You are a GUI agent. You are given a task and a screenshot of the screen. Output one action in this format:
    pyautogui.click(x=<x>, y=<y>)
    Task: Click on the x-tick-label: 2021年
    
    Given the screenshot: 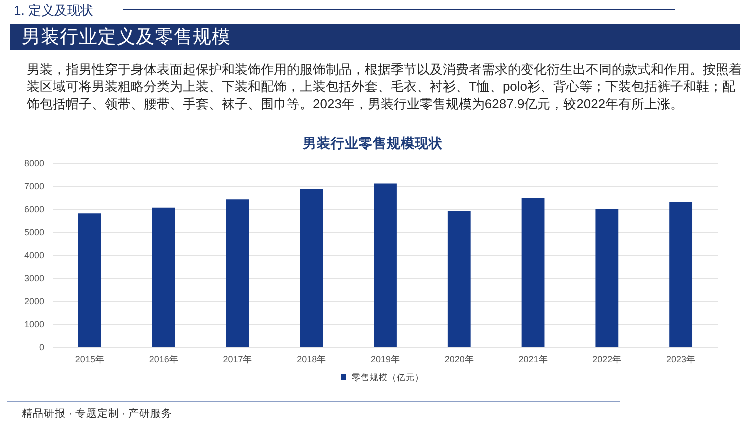 What is the action you would take?
    pyautogui.click(x=533, y=359)
    